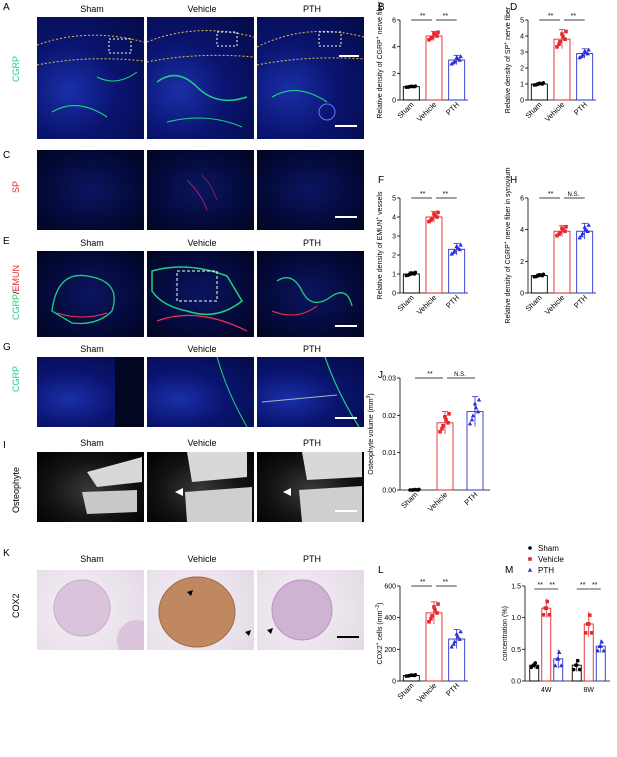  Describe the element at coordinates (92, 349) in the screenshot. I see `col-title-g-sham: Sham` at that location.